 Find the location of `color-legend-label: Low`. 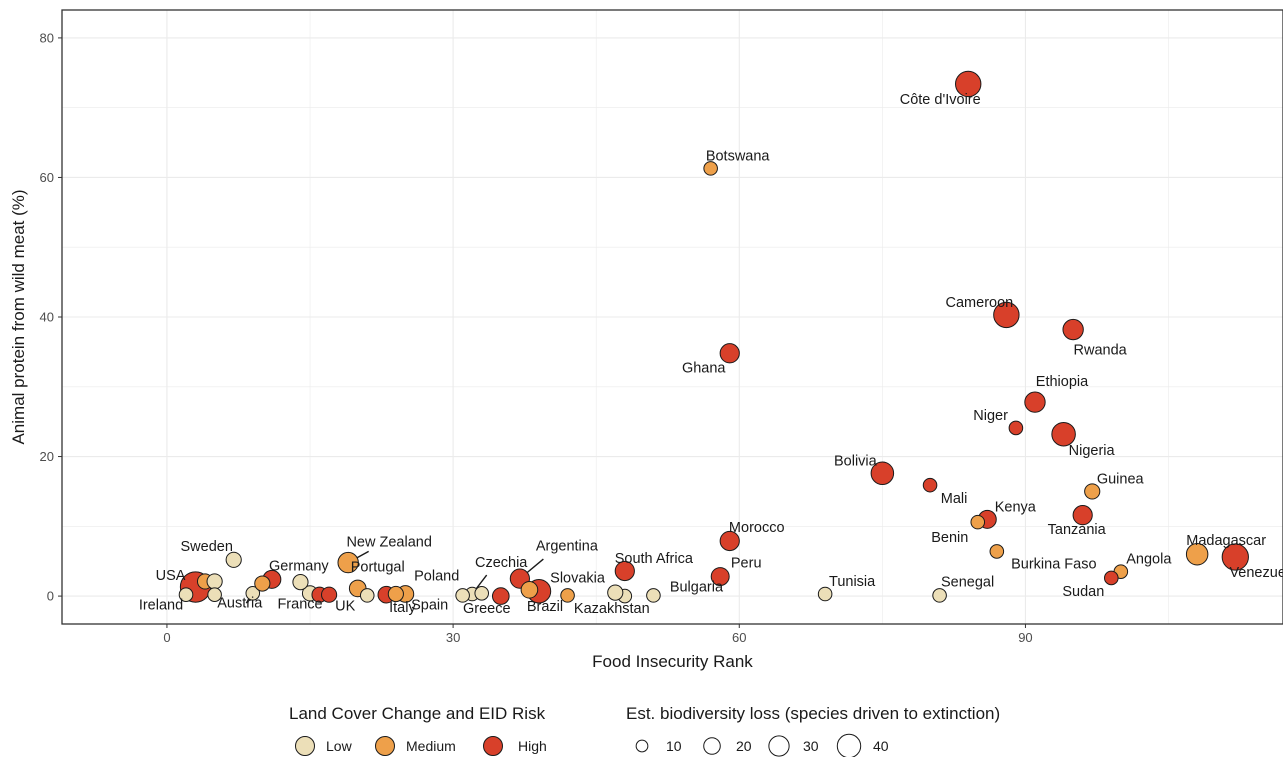

color-legend-label: Low is located at coordinates (339, 746).